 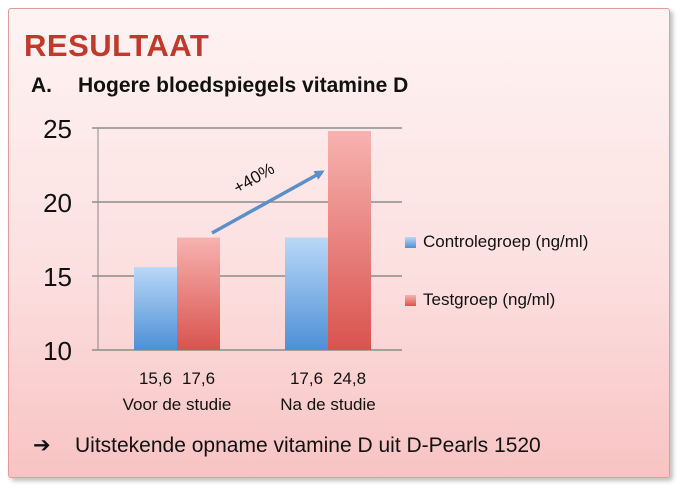 What do you see at coordinates (57, 203) in the screenshot?
I see `y-tick-label: 20` at bounding box center [57, 203].